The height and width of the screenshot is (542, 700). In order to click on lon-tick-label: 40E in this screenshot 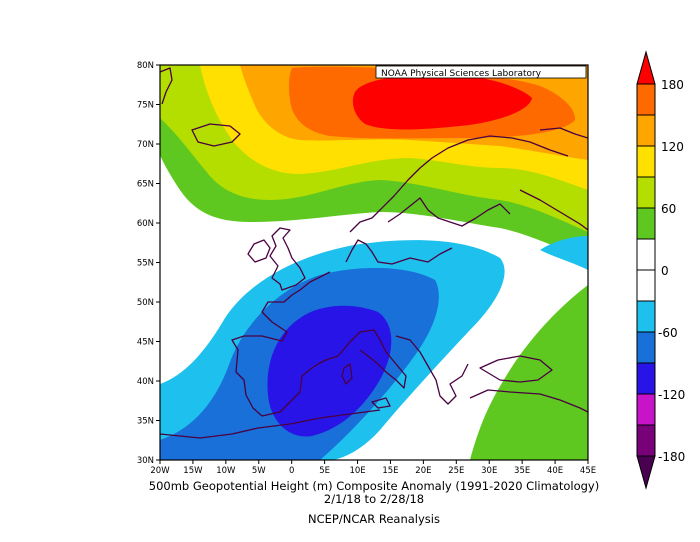, I will do `click(555, 471)`.